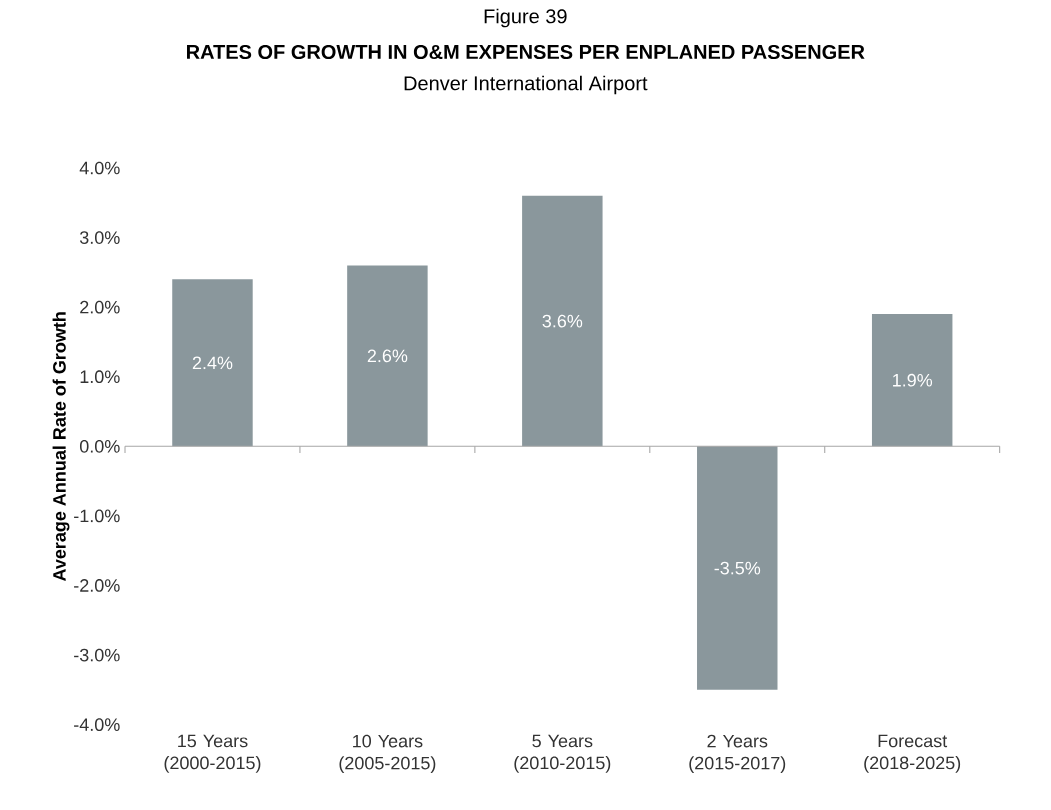 This screenshot has height=810, width=1051. What do you see at coordinates (97, 655) in the screenshot?
I see `y-tick-label: -3.0%` at bounding box center [97, 655].